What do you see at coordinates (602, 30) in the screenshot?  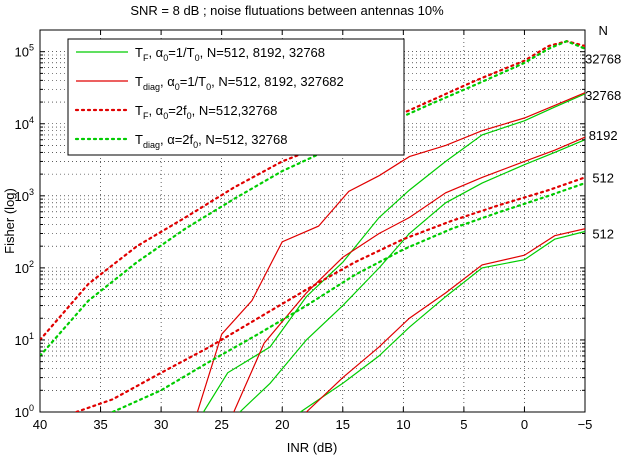 I see `n-annotation: N` at bounding box center [602, 30].